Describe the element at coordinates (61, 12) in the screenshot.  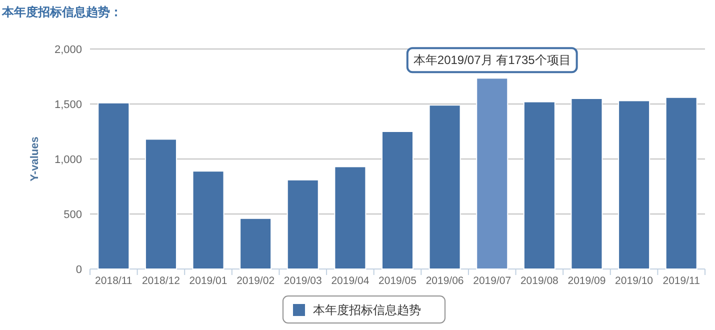
I see `chart-title: 本年度招标信息趋势：` at that location.